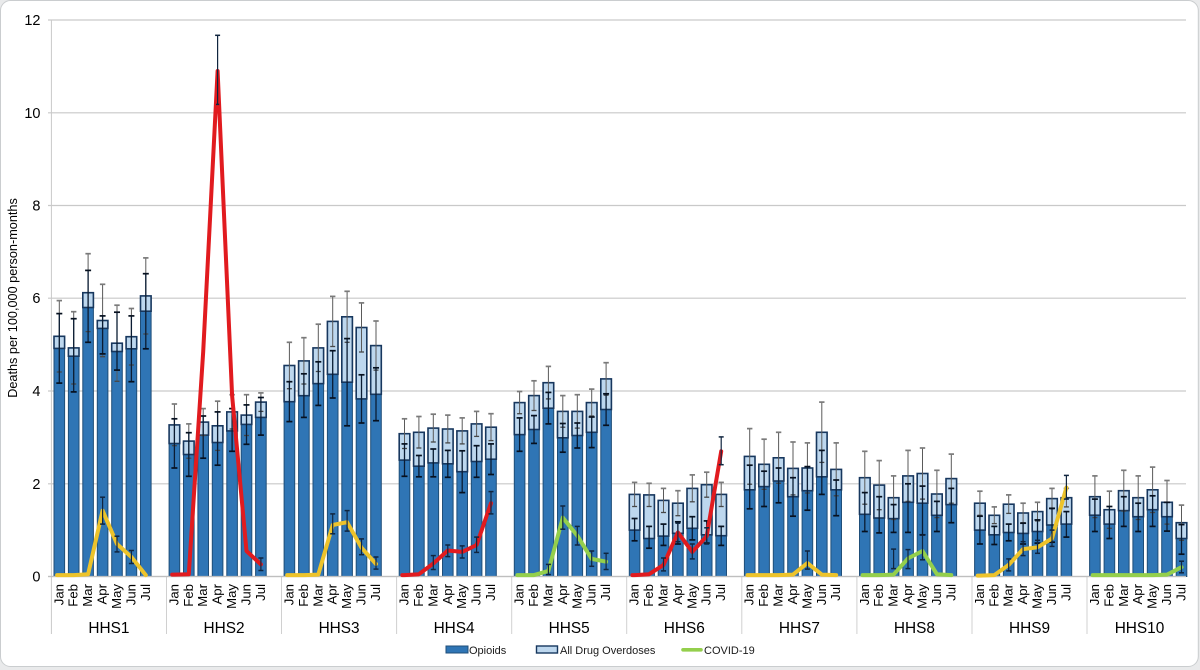 The image size is (1200, 670). I want to click on svg-text: All Drug Overdoses, so click(608, 651).